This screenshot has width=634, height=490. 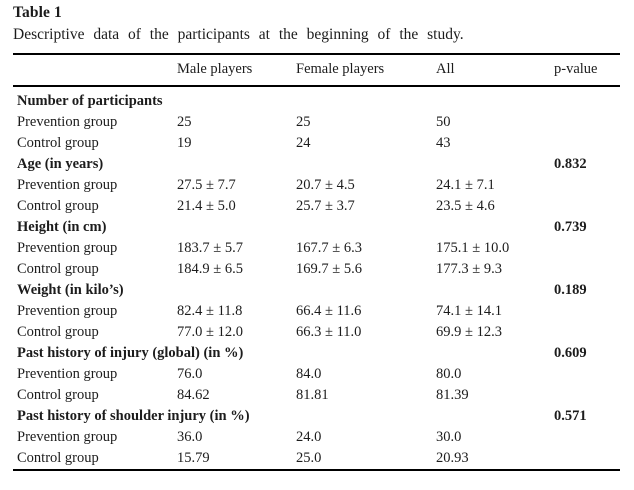 What do you see at coordinates (469, 332) in the screenshot?
I see `cell-all: 69.9 ± 12.3` at bounding box center [469, 332].